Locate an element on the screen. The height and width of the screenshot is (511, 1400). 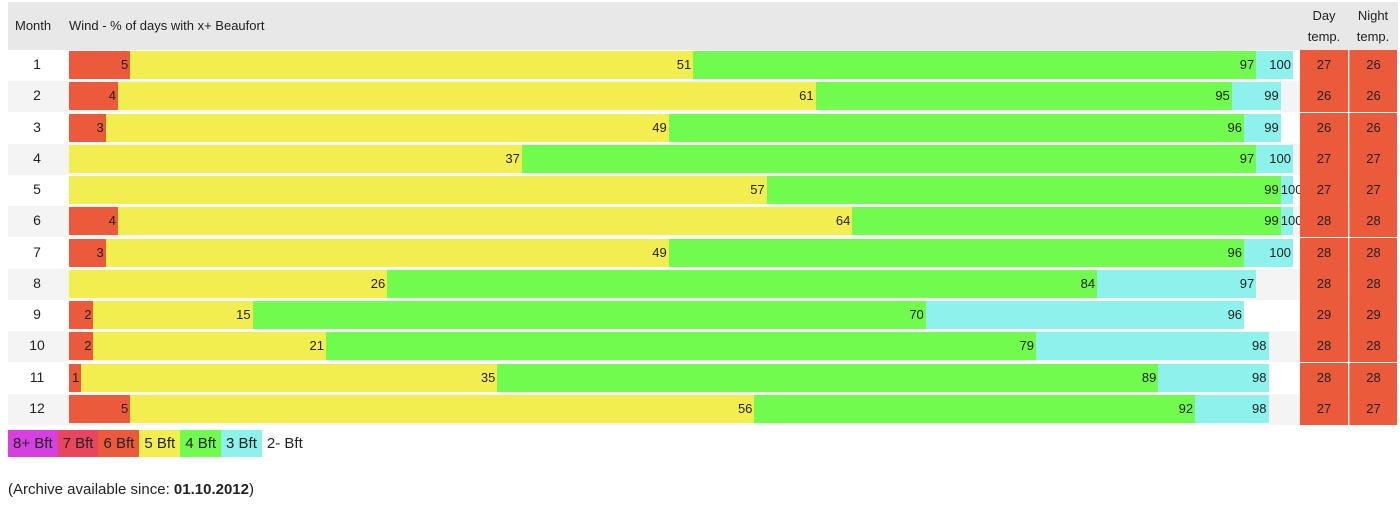
wind-bar-bft5: 15 is located at coordinates (173, 315).